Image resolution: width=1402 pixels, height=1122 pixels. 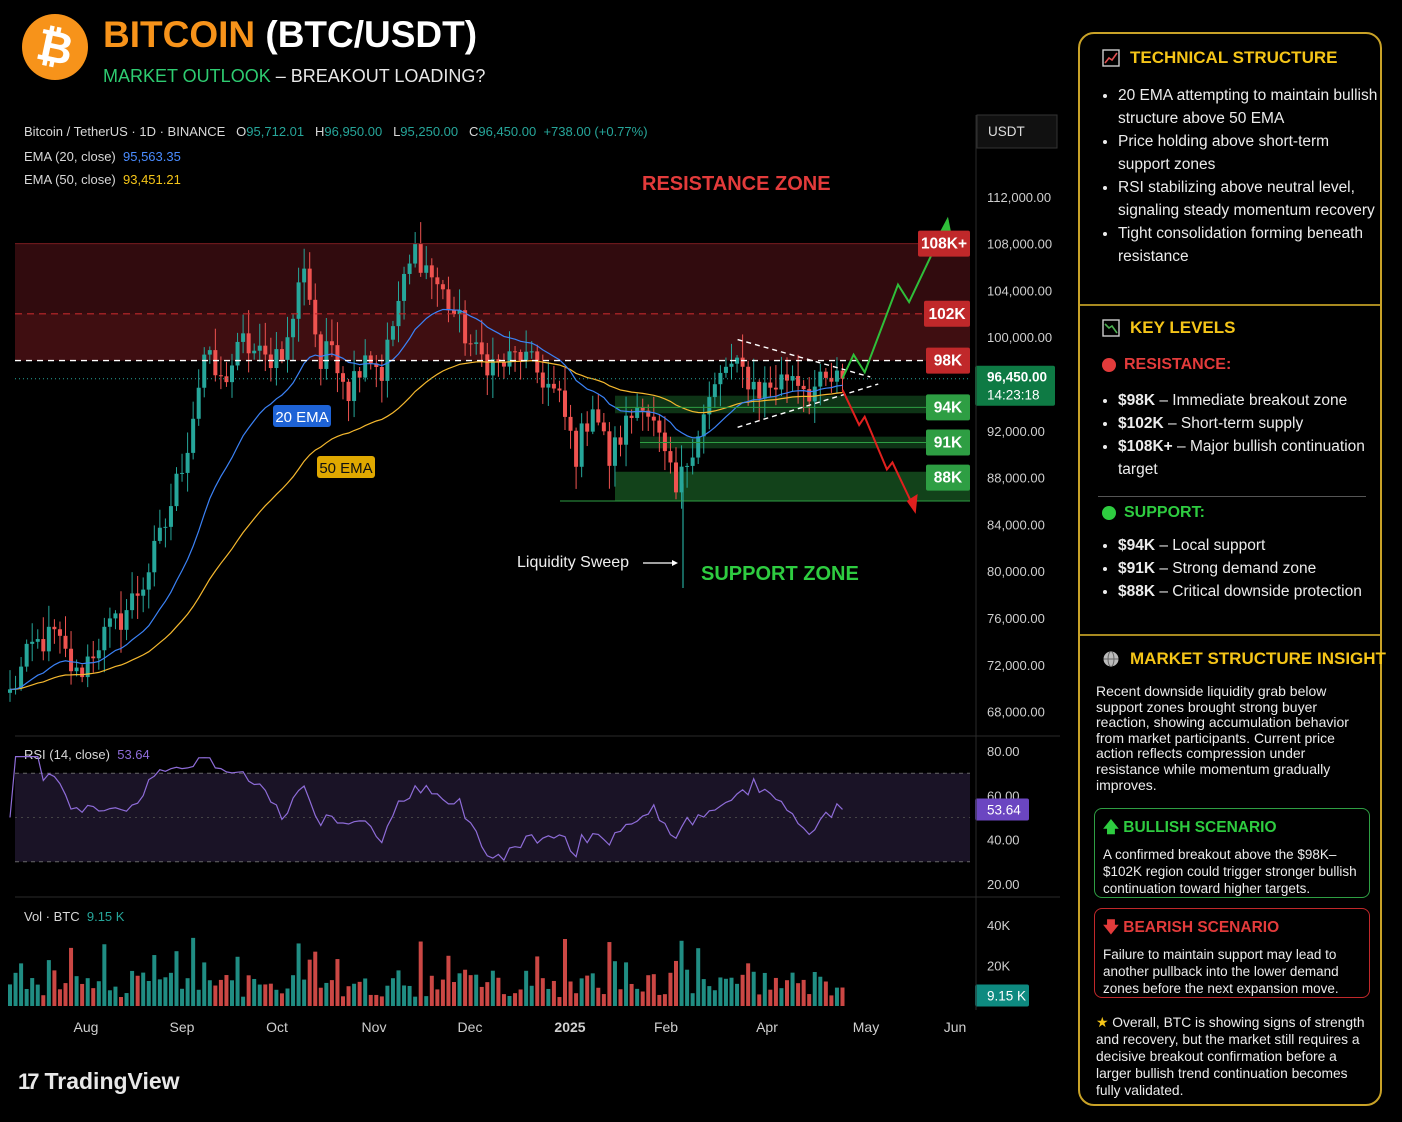 I want to click on title-pair: (BTC/USDT), so click(x=371, y=34).